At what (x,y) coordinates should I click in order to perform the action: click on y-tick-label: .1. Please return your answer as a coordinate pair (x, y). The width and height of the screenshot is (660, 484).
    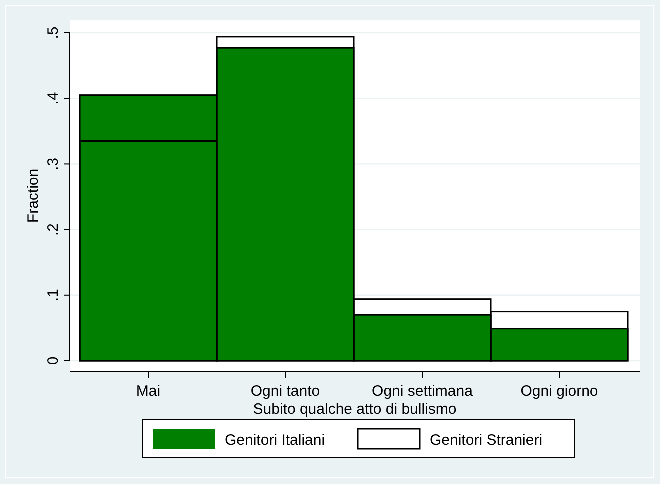
    Looking at the image, I should click on (53, 295).